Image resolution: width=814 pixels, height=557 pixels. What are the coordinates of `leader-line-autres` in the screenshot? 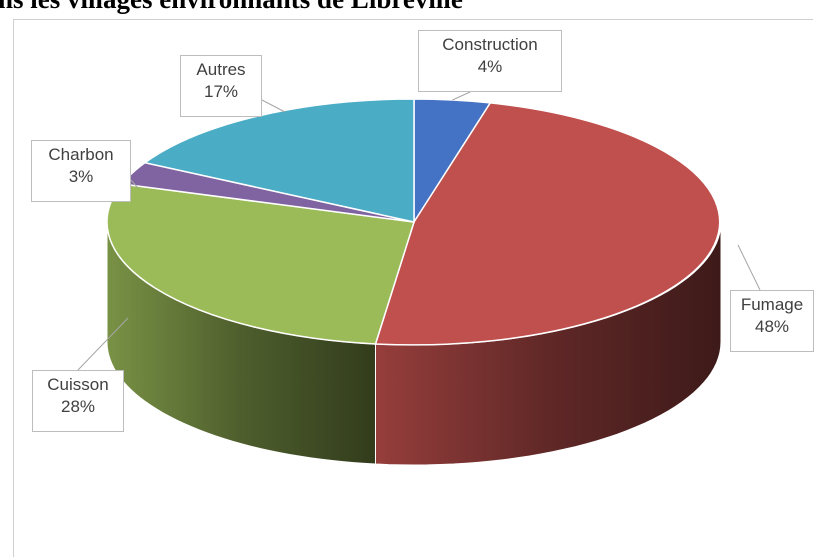 It's located at (273, 106).